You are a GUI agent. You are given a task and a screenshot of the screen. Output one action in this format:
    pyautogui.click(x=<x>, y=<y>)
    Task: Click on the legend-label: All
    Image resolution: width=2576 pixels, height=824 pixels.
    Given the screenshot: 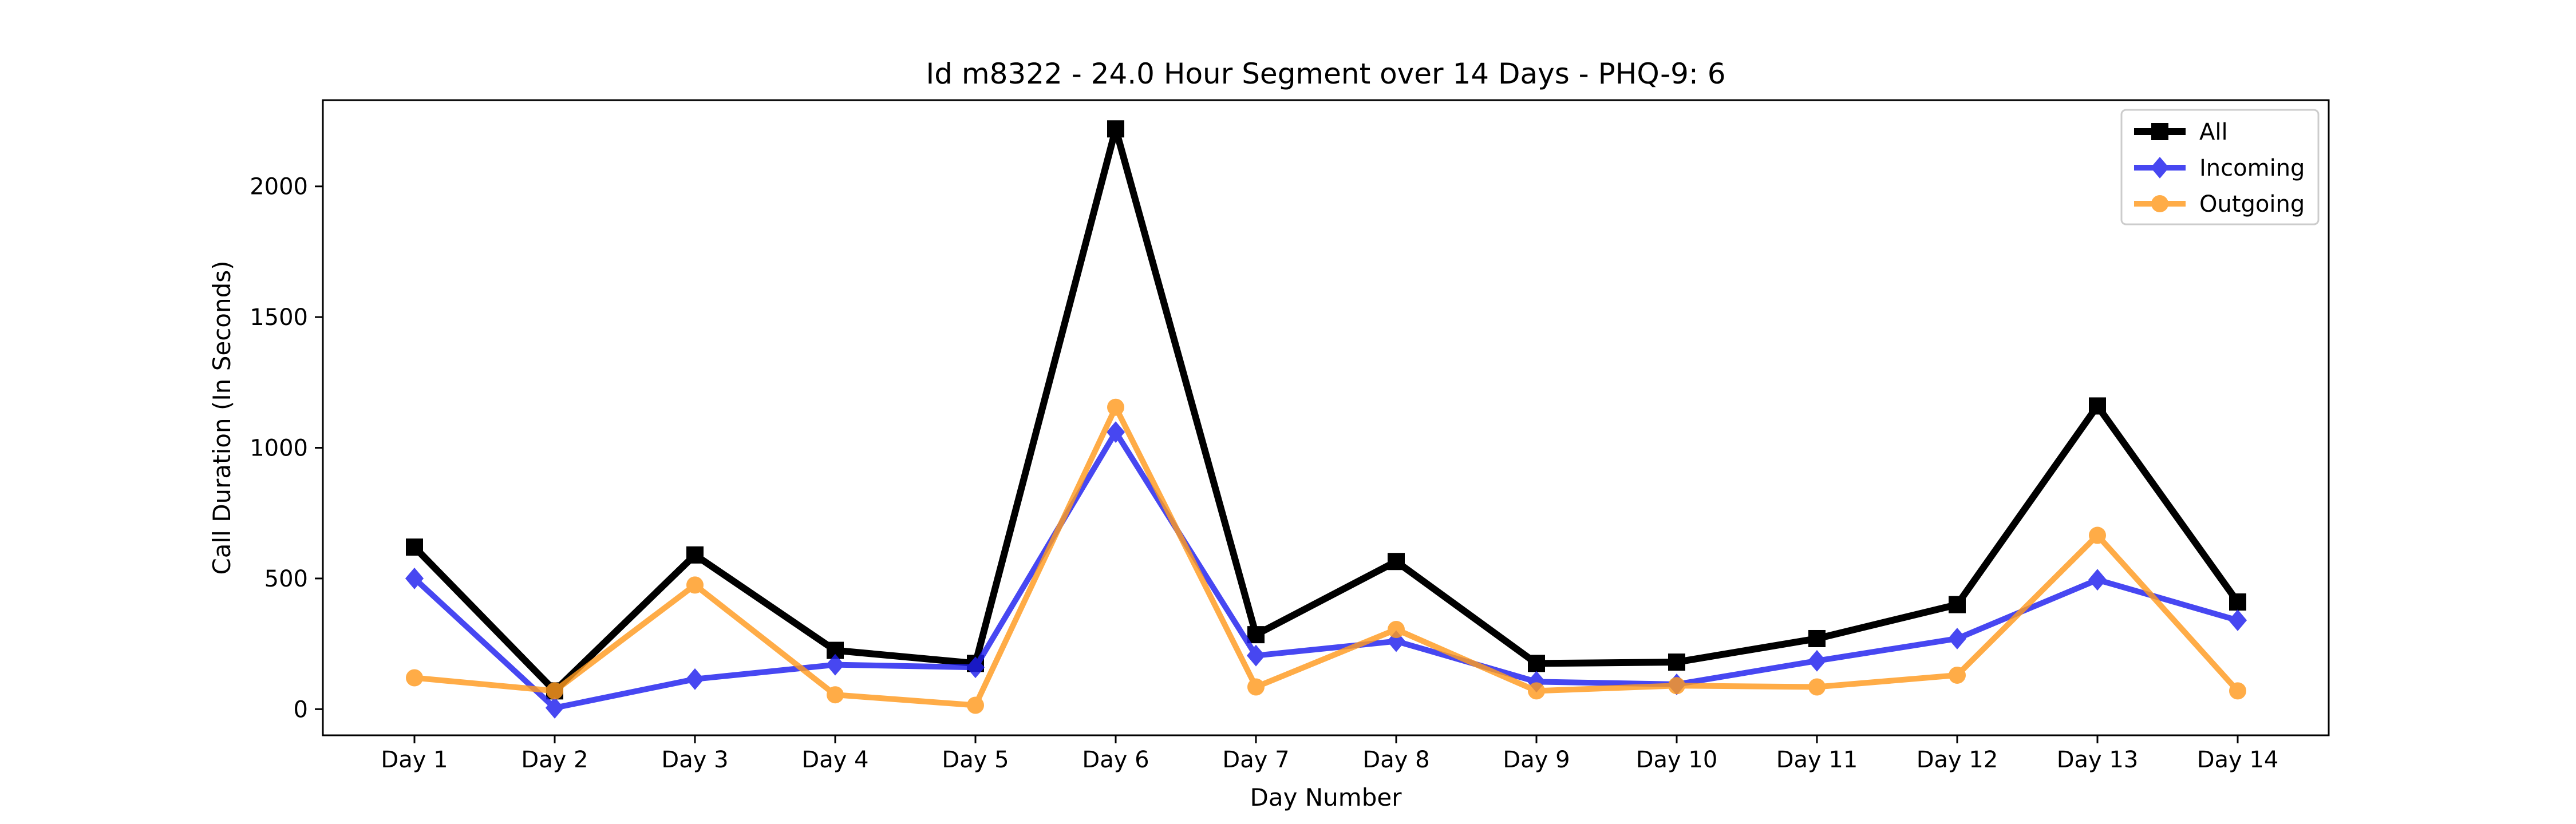 What is the action you would take?
    pyautogui.click(x=2213, y=132)
    